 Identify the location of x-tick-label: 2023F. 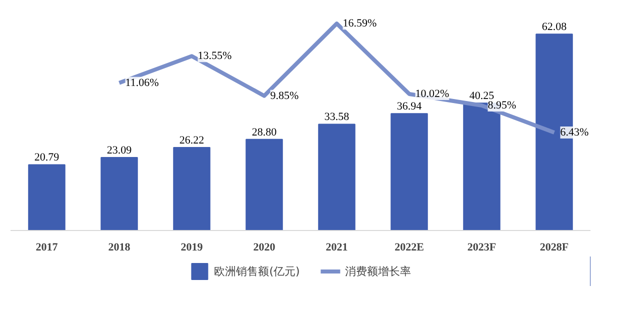
(481, 248).